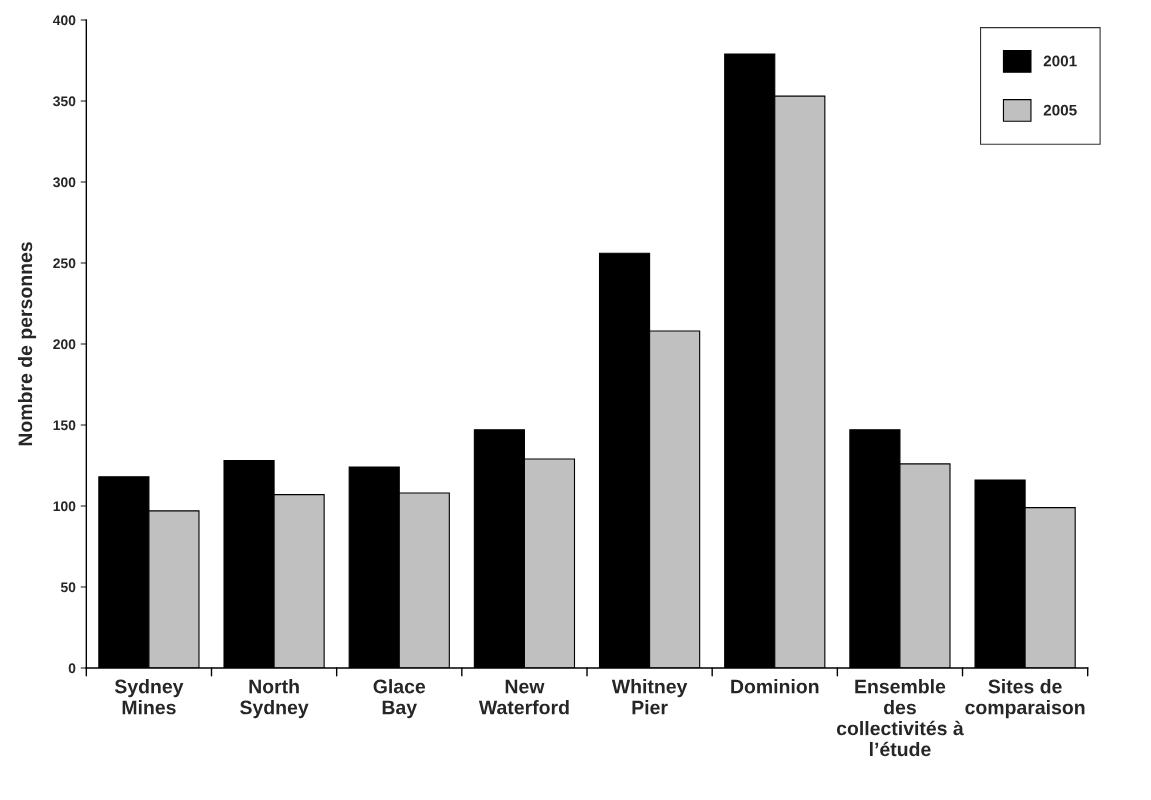  What do you see at coordinates (64, 101) in the screenshot?
I see `y-tick-label: 350` at bounding box center [64, 101].